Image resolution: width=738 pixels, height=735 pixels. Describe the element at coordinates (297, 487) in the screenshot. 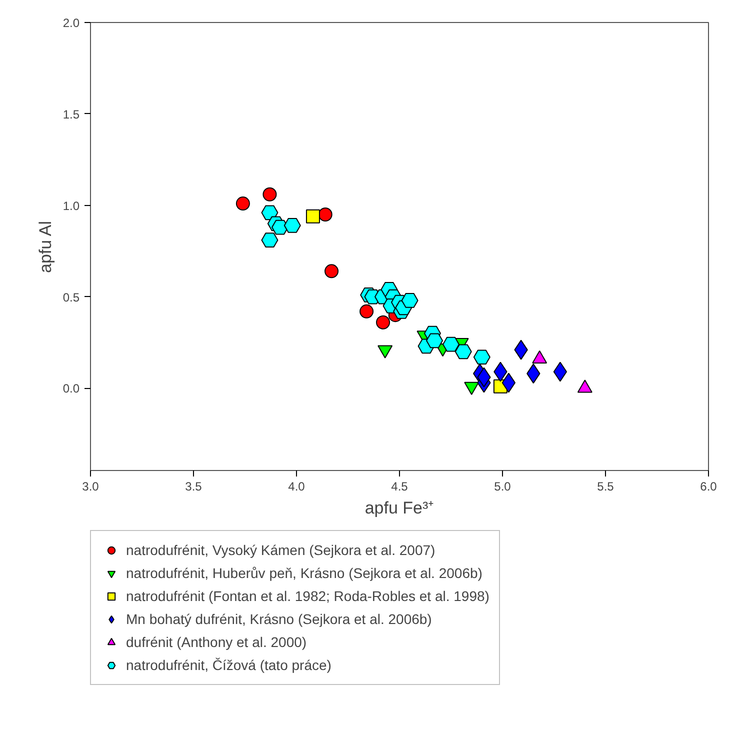

I see `x-tick-label: 4.0` at that location.